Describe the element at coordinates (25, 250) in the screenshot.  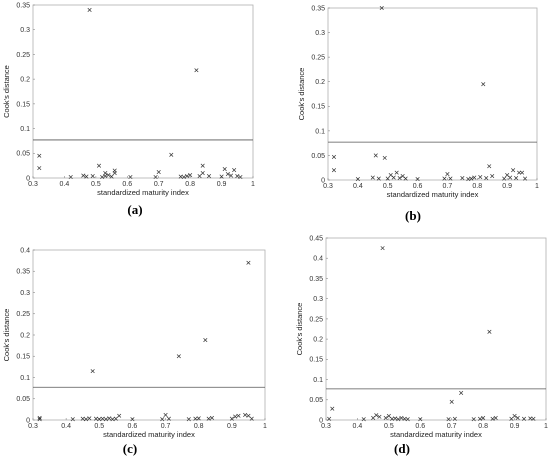
I see `y-tick-label: 0.4` at that location.